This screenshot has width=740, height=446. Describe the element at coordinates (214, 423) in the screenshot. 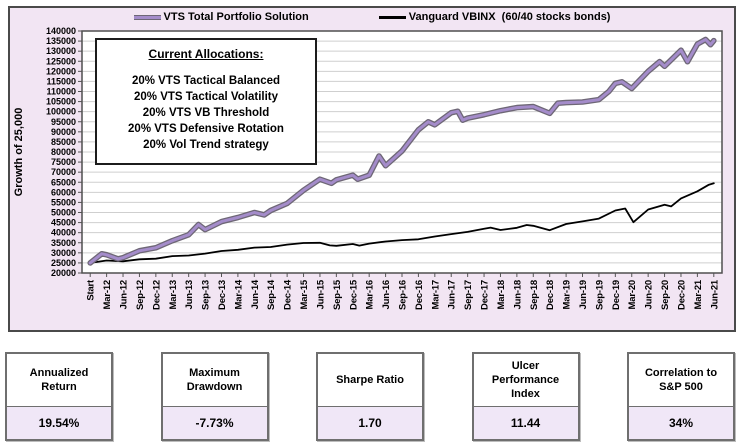

I see `stat-value: -7.73%` at that location.